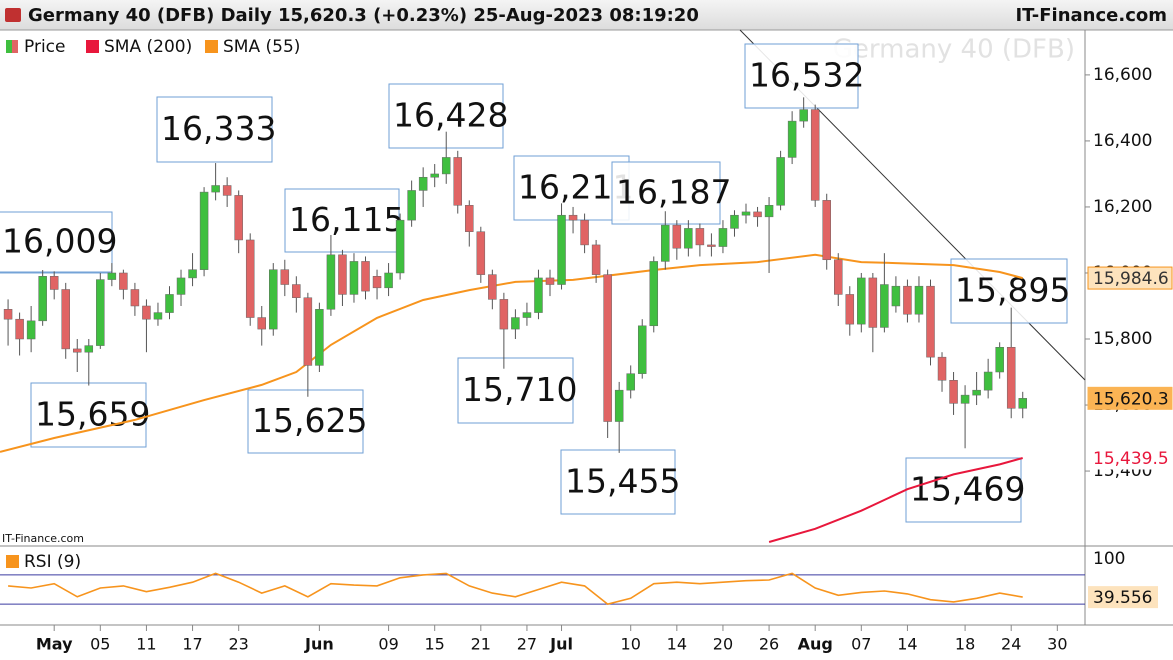  What do you see at coordinates (148, 47) in the screenshot?
I see `legend-label: SMA (200)` at bounding box center [148, 47].